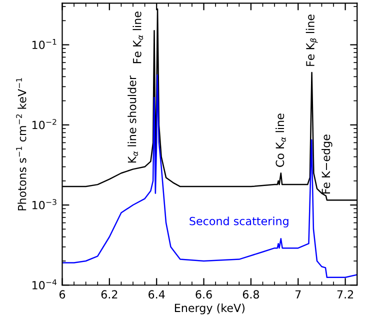 Image resolution: width=389 pixels, height=324 pixels. Describe the element at coordinates (239, 222) in the screenshot. I see `series-label: Second scattering` at that location.